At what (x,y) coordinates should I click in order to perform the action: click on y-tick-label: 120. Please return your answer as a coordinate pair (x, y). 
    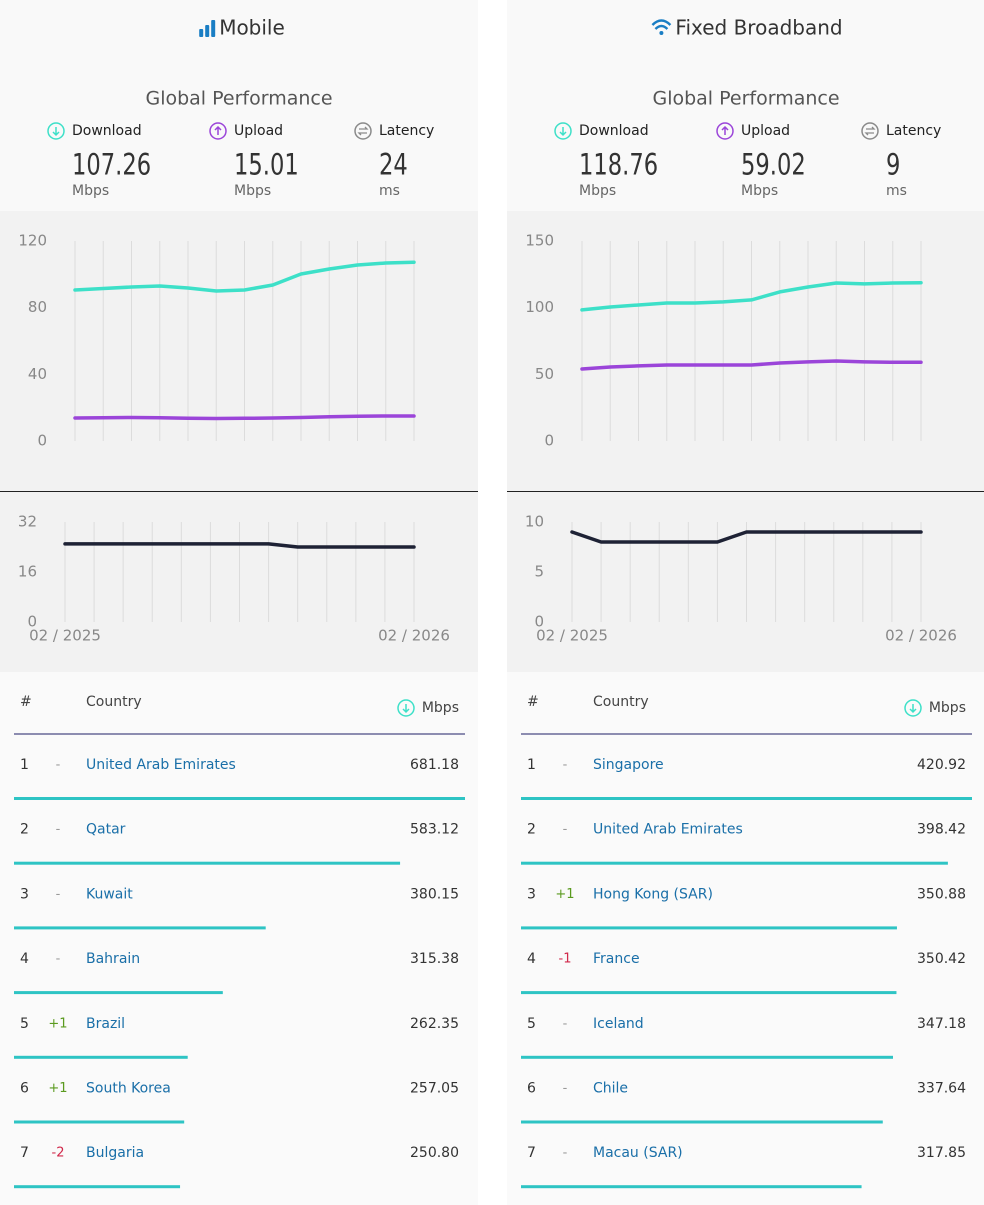
    Looking at the image, I should click on (32, 241).